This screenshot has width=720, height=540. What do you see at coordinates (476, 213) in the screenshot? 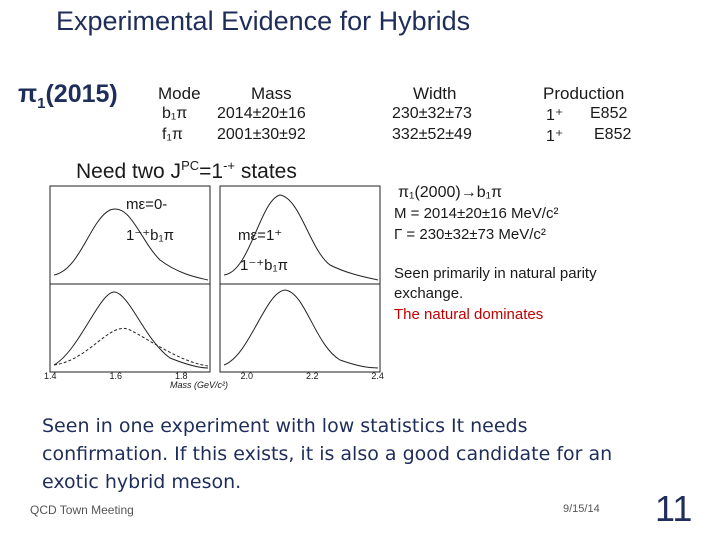
I see `mass: M = 2014±20±16 MeV/c²` at bounding box center [476, 213].